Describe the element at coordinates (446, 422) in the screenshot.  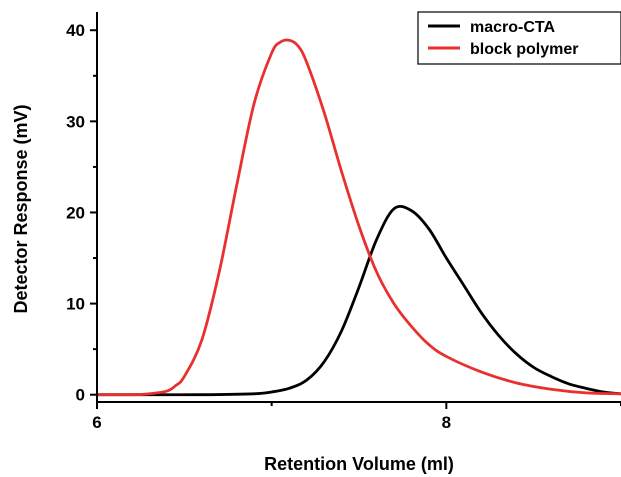
I see `x-tick-label: 8` at that location.